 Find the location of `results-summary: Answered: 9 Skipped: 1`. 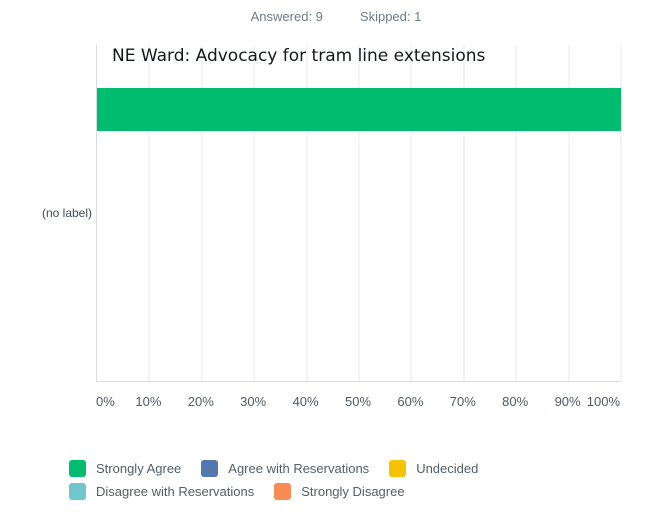

results-summary: Answered: 9 Skipped: 1 is located at coordinates (336, 16).